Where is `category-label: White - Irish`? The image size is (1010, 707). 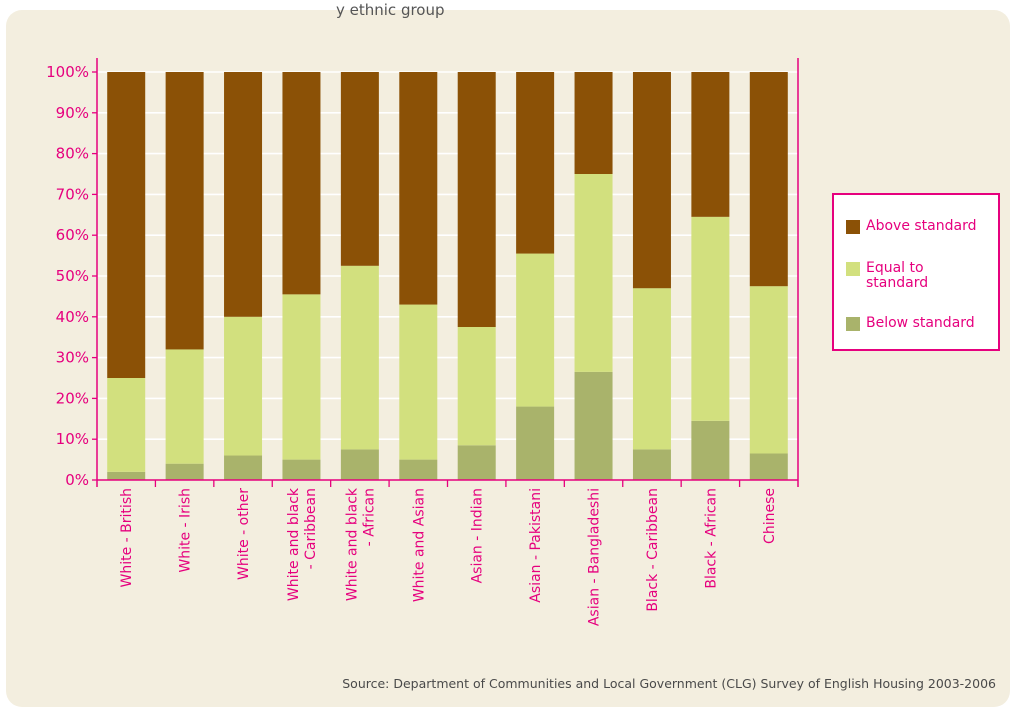 category-label: White - Irish is located at coordinates (186, 530).